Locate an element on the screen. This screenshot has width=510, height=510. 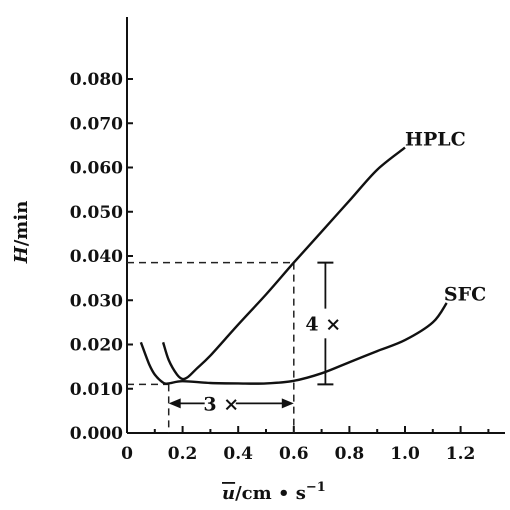
x-tick-label: 1.0 is located at coordinates (405, 454).